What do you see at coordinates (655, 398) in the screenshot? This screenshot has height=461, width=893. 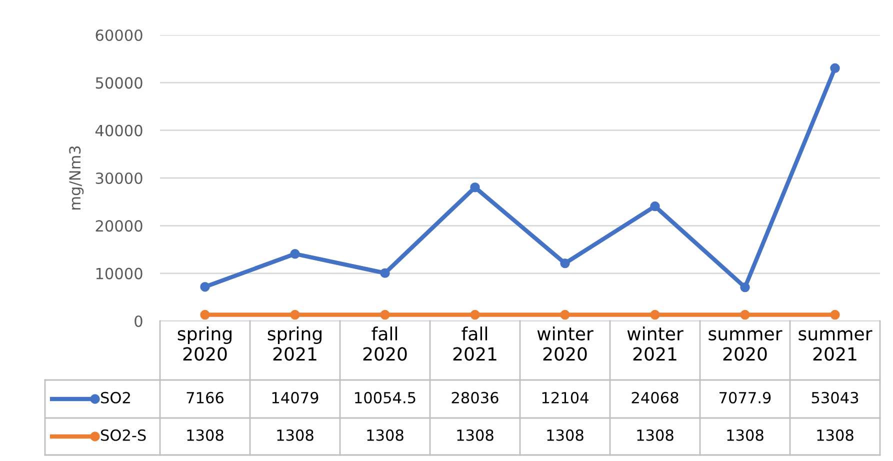 I see `data-label: 24068` at bounding box center [655, 398].